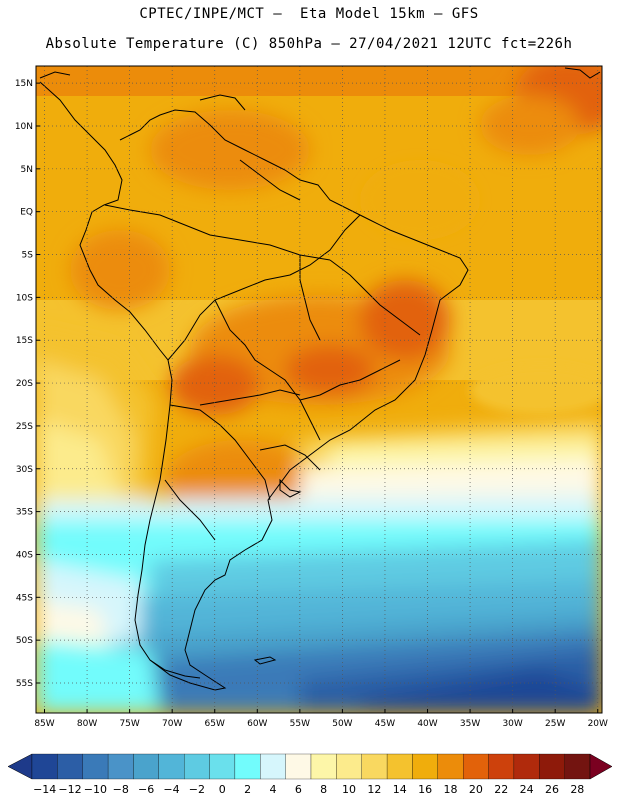 This screenshot has width=618, height=800. Describe the element at coordinates (501, 789) in the screenshot. I see `colorbar-label: 22` at that location.